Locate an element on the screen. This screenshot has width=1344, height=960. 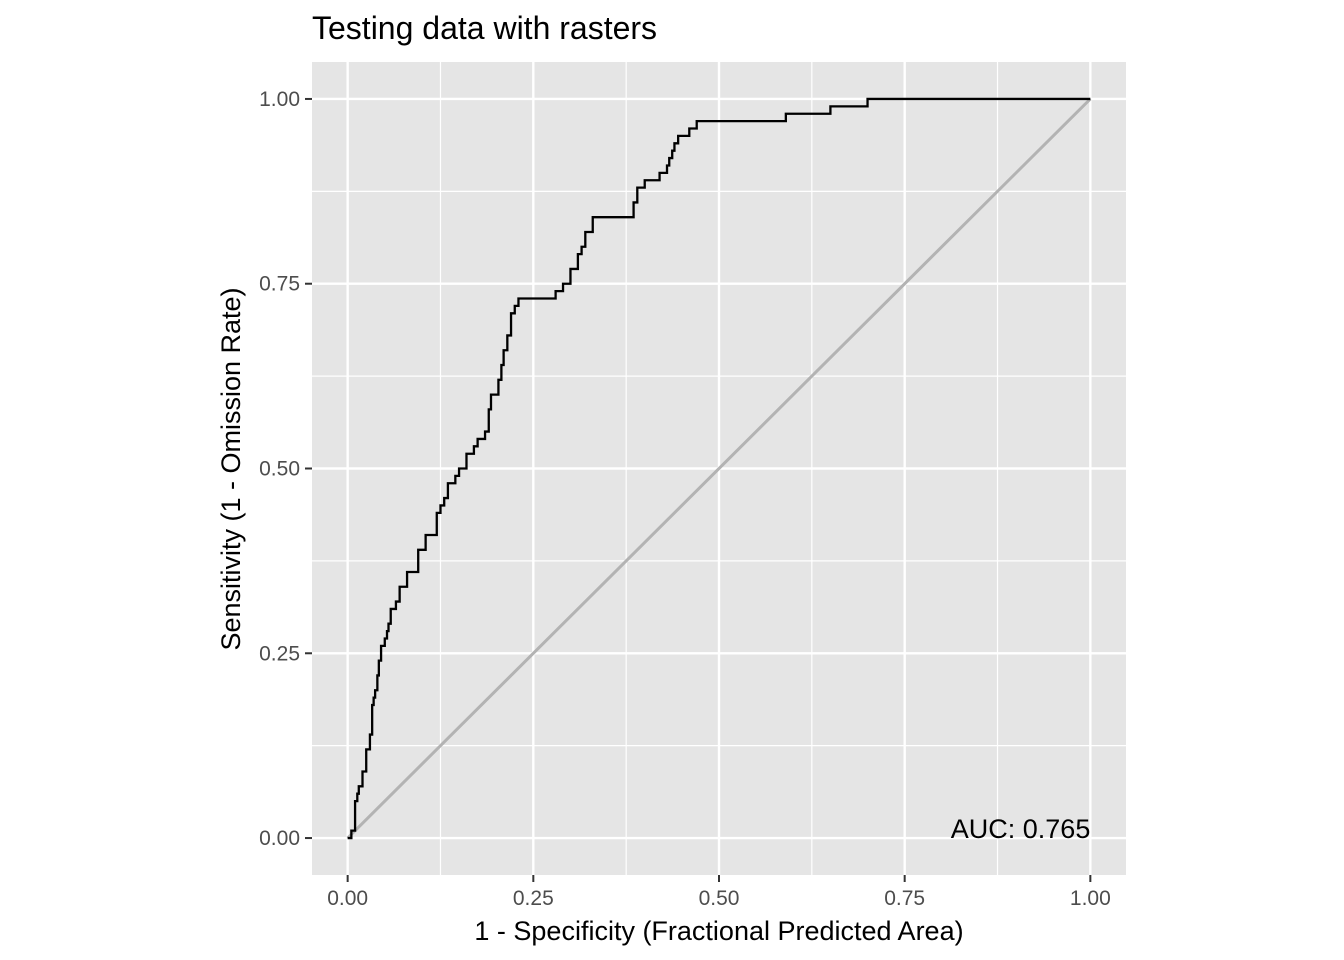
x-tick-label: 1.00 is located at coordinates (1090, 898).